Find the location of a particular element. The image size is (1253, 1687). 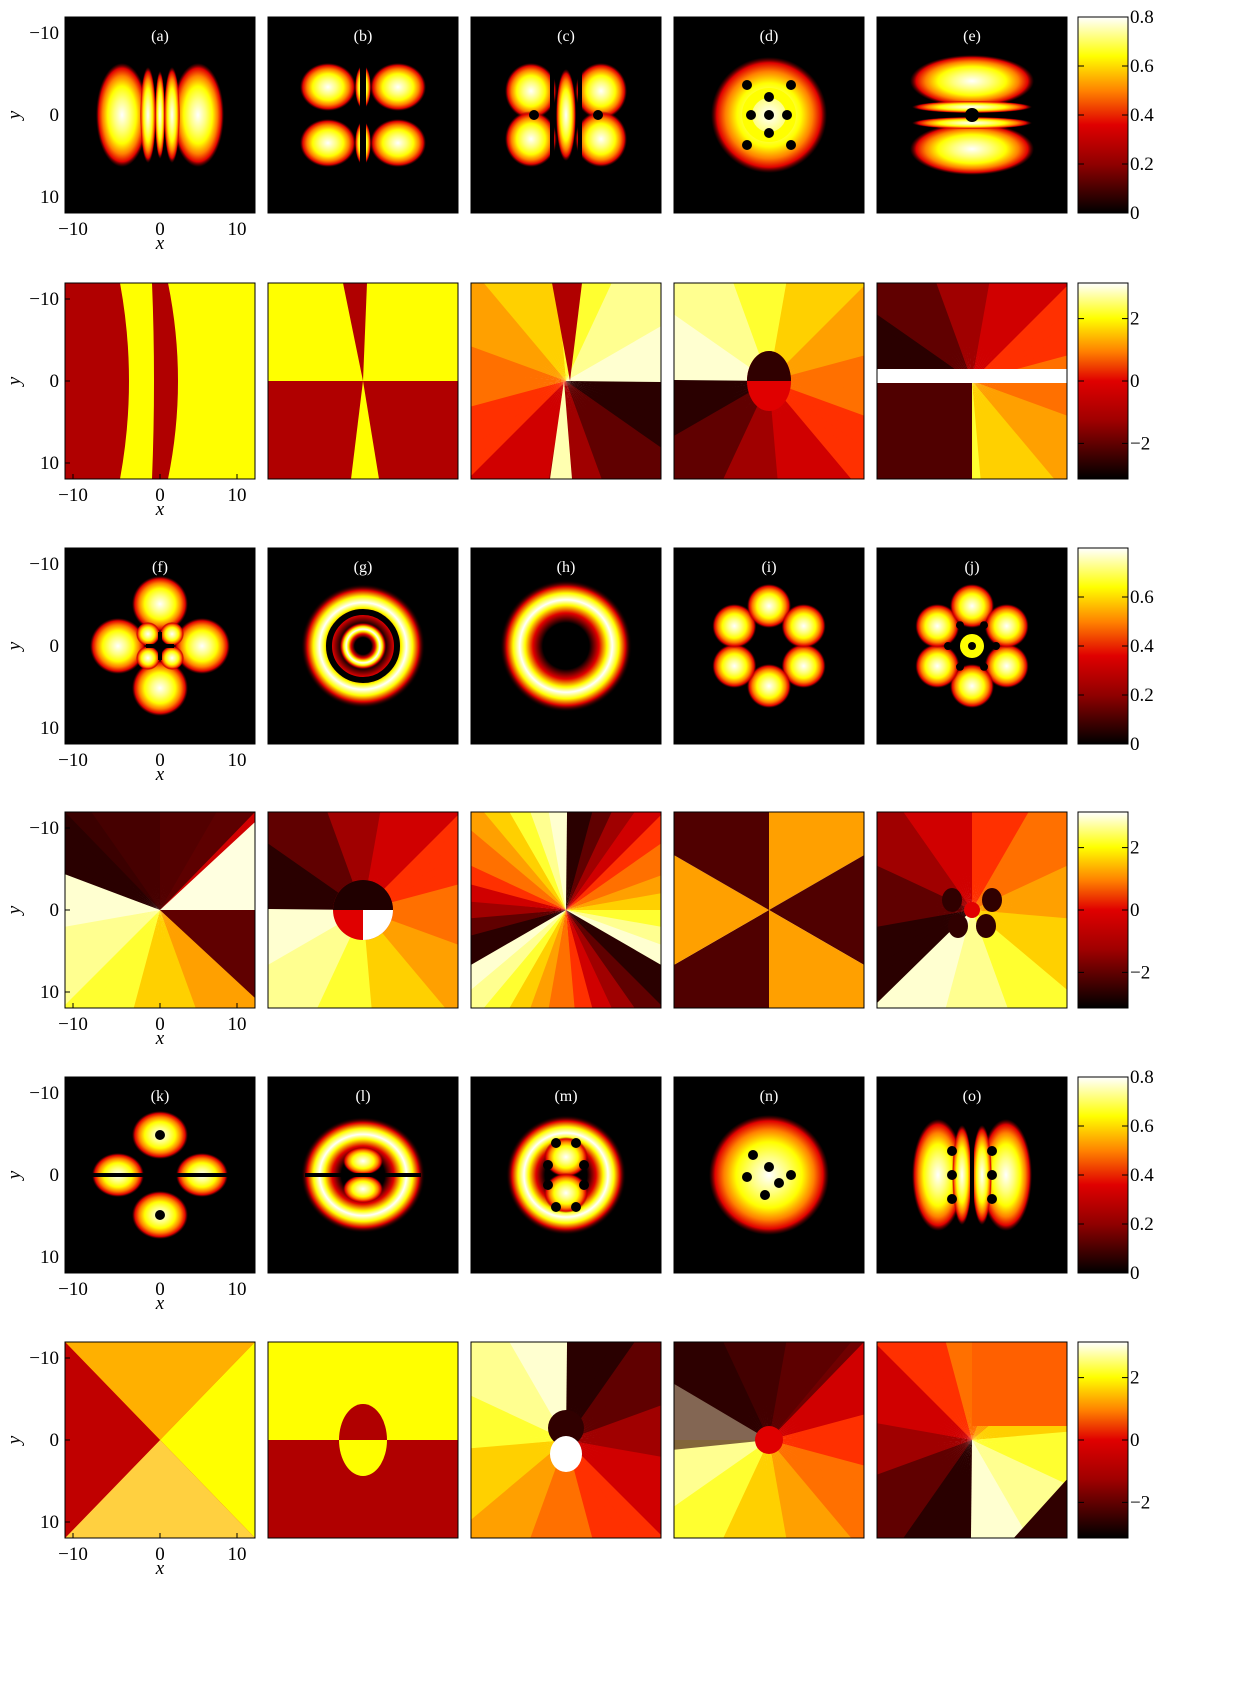

panel-label: (j) is located at coordinates (971, 567).